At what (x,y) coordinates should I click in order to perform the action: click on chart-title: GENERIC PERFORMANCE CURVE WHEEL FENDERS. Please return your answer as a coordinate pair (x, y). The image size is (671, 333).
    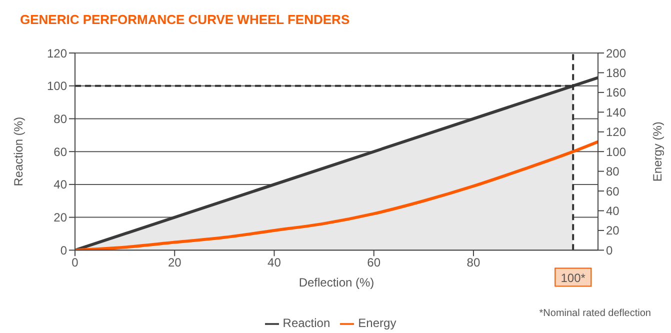
    Looking at the image, I should click on (185, 19).